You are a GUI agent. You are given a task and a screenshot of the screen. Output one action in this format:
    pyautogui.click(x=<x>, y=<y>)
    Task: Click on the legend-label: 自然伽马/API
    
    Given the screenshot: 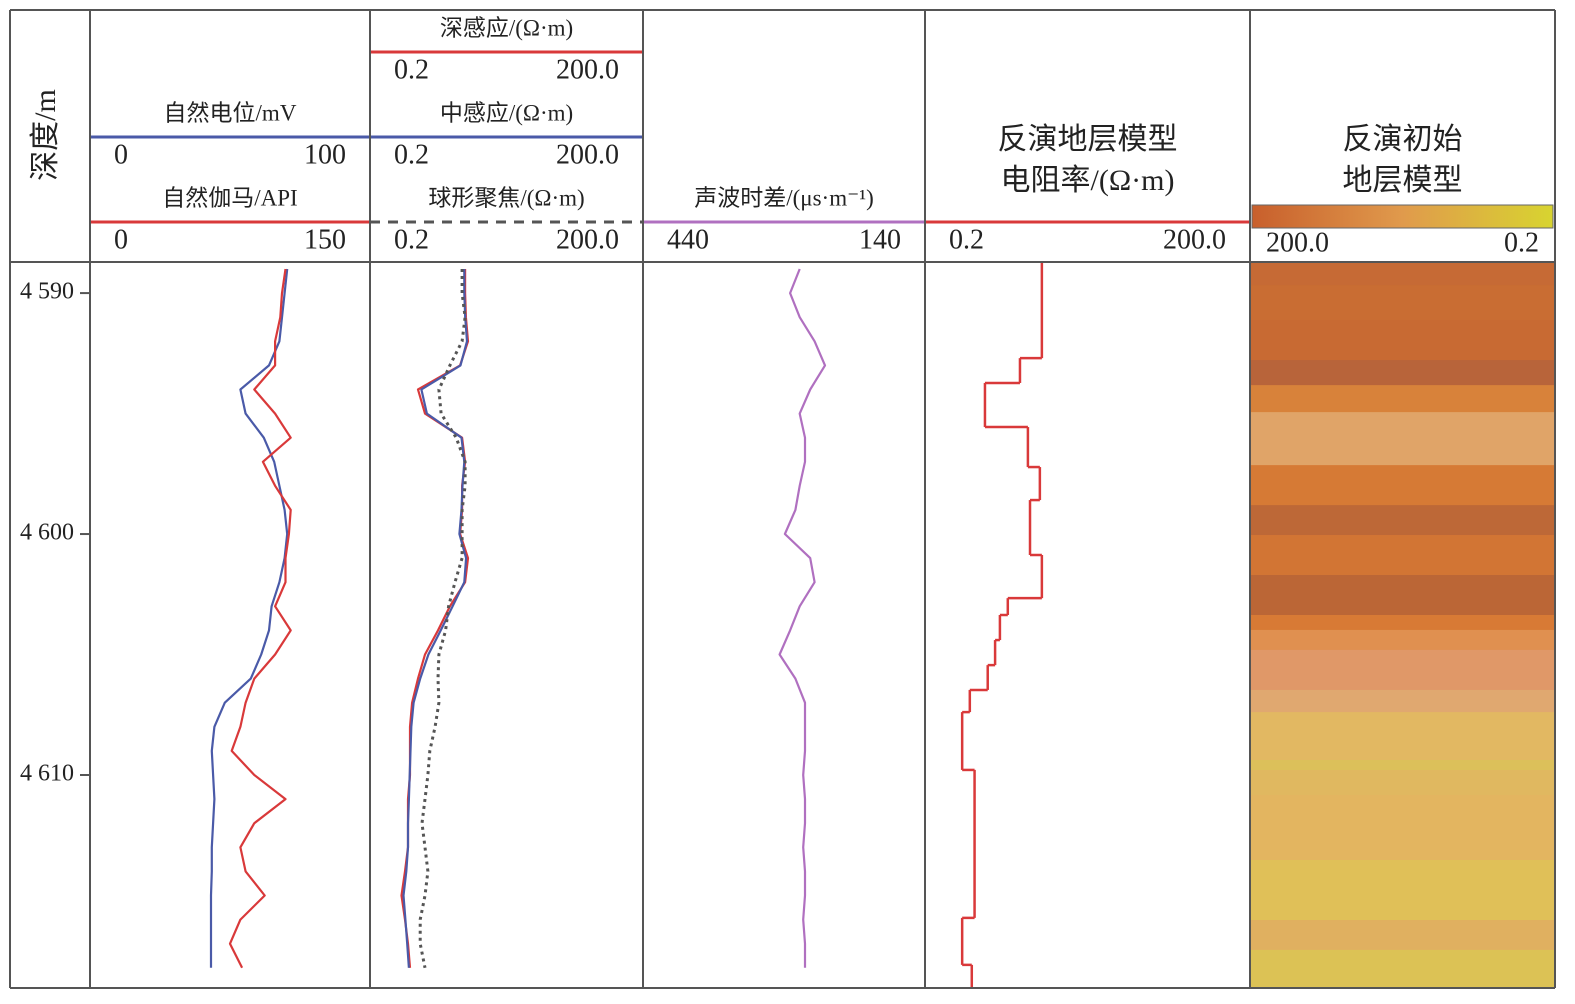 What is the action you would take?
    pyautogui.click(x=229, y=197)
    